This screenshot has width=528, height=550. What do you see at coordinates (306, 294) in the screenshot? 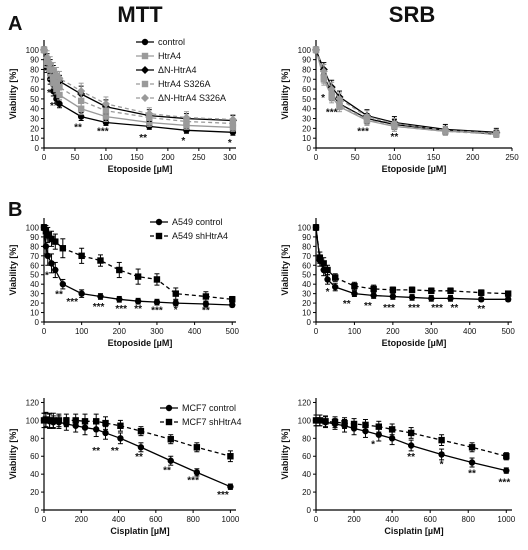
I see `y-tick-label: 30` at bounding box center [306, 294].